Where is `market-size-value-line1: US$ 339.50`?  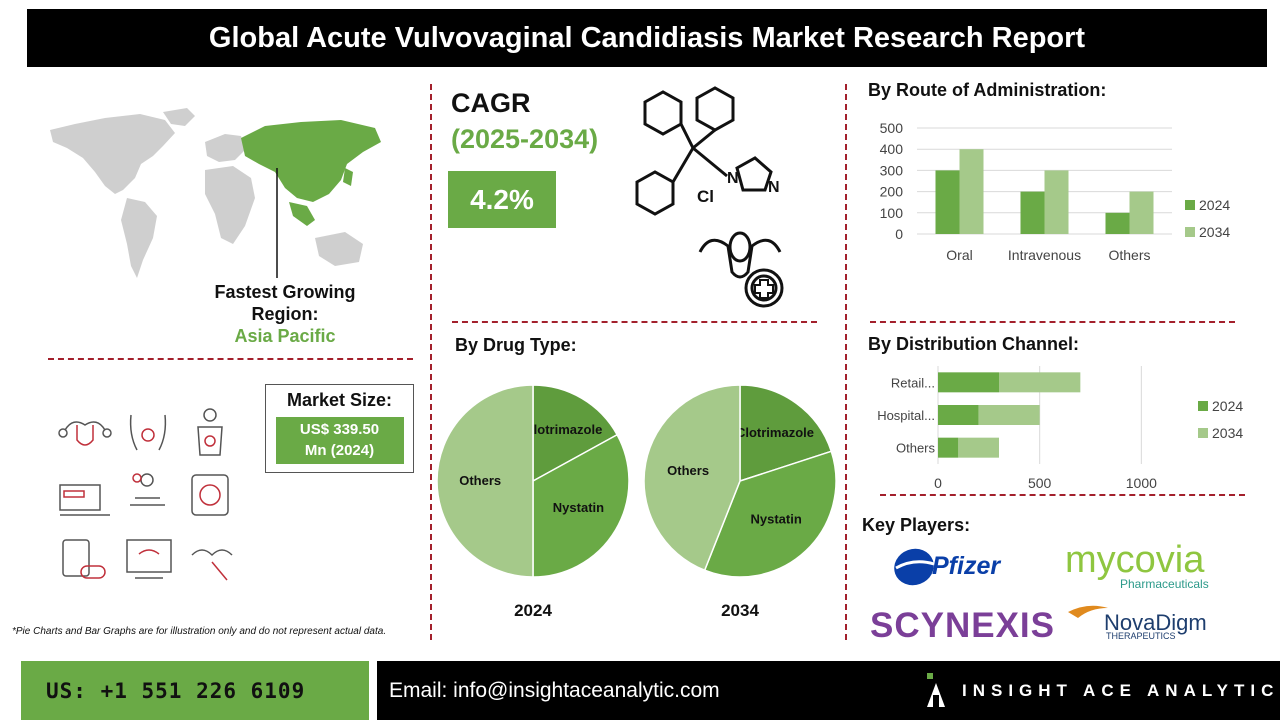
market-size-value-line1: US$ 339.50 is located at coordinates (339, 429).